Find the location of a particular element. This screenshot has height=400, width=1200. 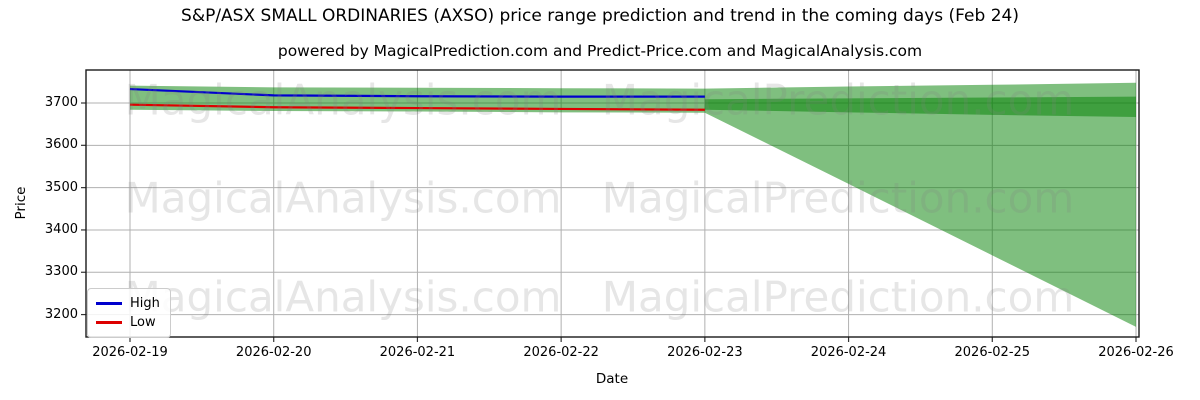

x-tick-label: 2026-02-22 is located at coordinates (561, 352).